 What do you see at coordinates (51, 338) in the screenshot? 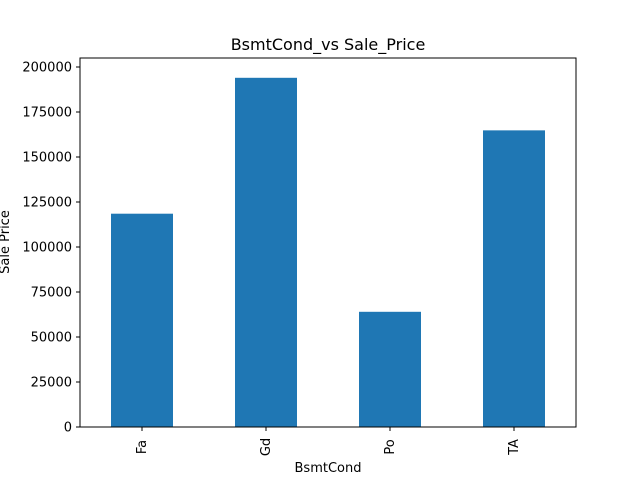
I see `y-tick-label: 50000` at bounding box center [51, 338].